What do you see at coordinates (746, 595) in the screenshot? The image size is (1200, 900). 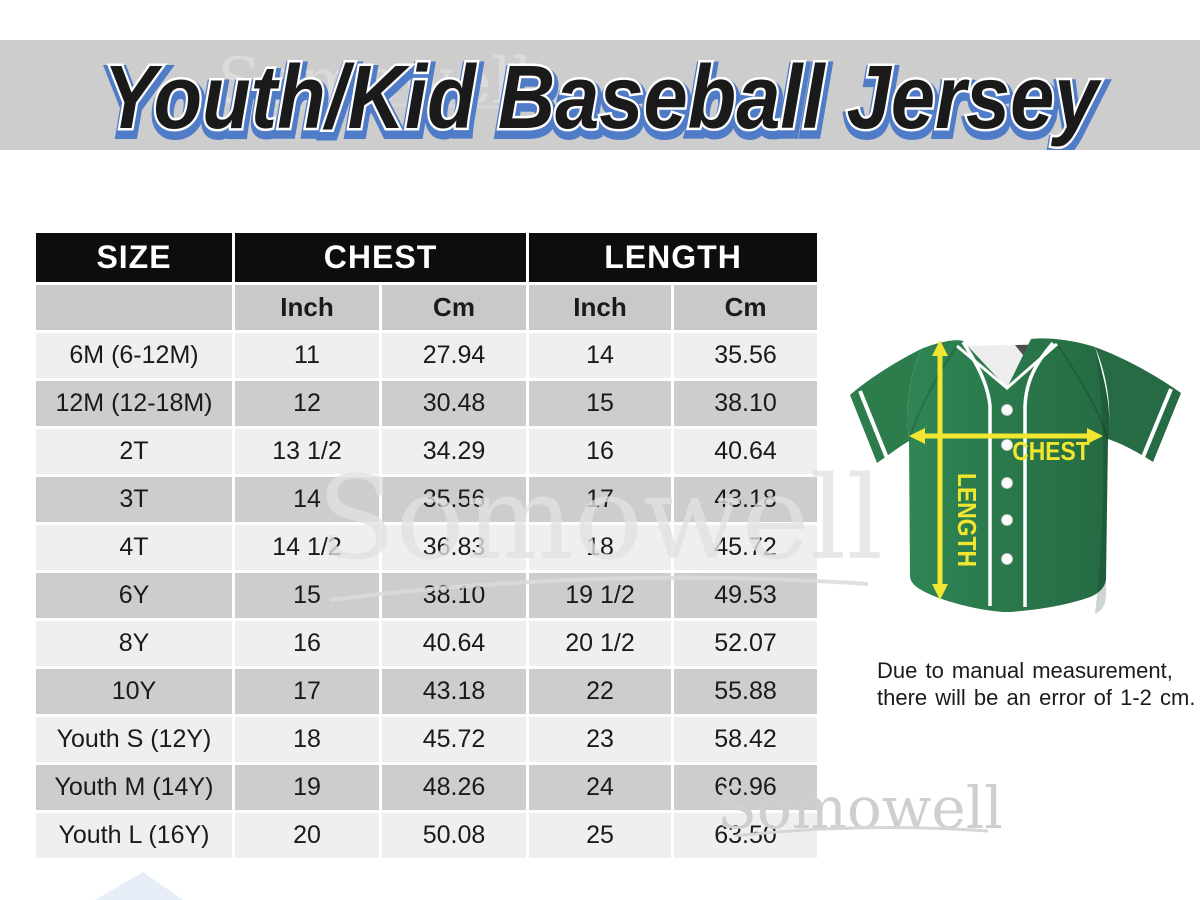 I see `cell-length-cm: 49.53` at bounding box center [746, 595].